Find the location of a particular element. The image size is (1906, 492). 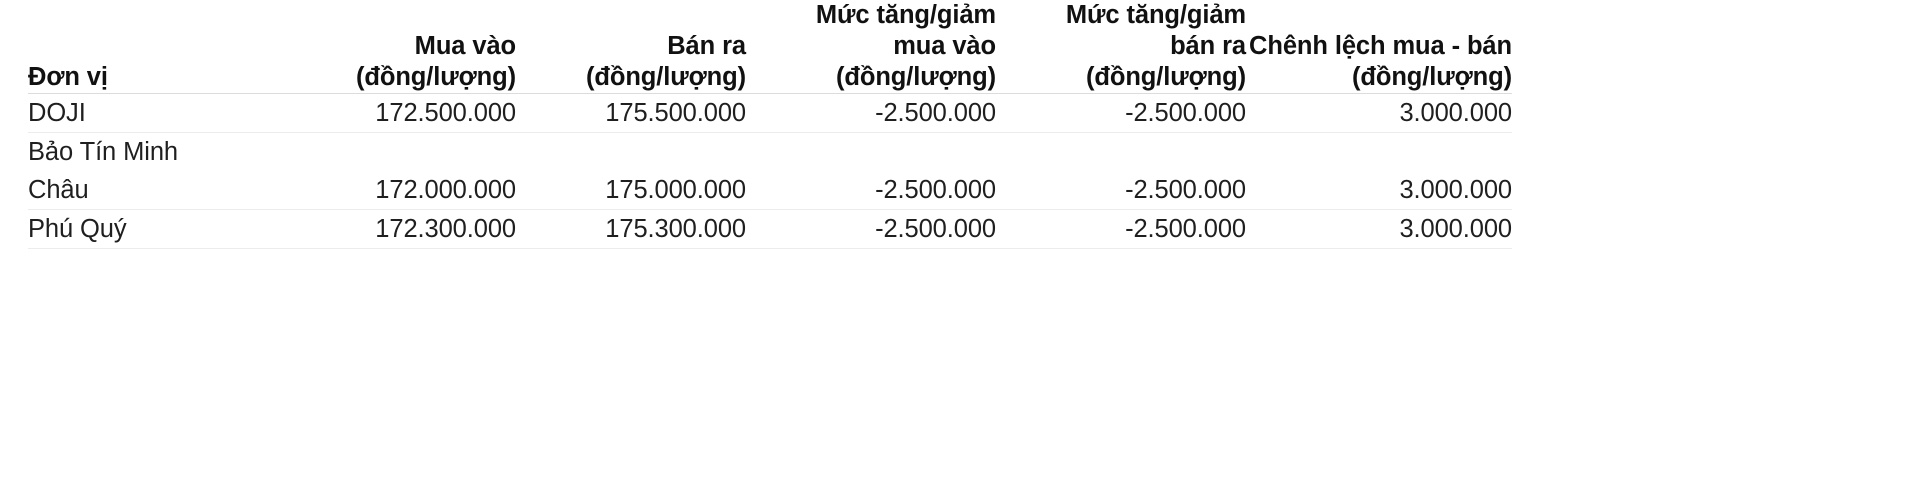

unit-name: Phú Quý is located at coordinates (77, 229).